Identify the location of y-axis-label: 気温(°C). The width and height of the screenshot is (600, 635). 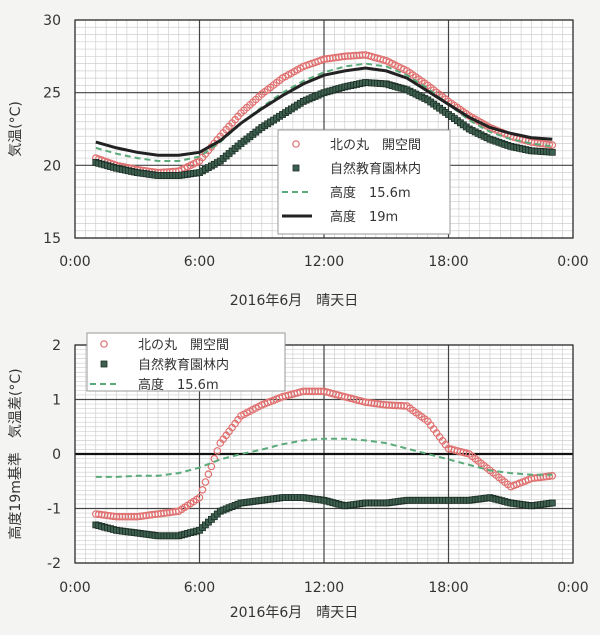
(16, 129).